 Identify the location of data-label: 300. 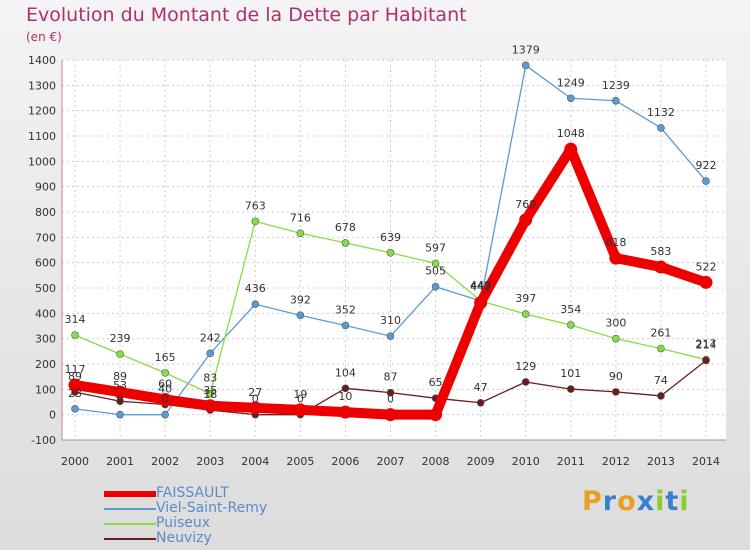
(615, 323).